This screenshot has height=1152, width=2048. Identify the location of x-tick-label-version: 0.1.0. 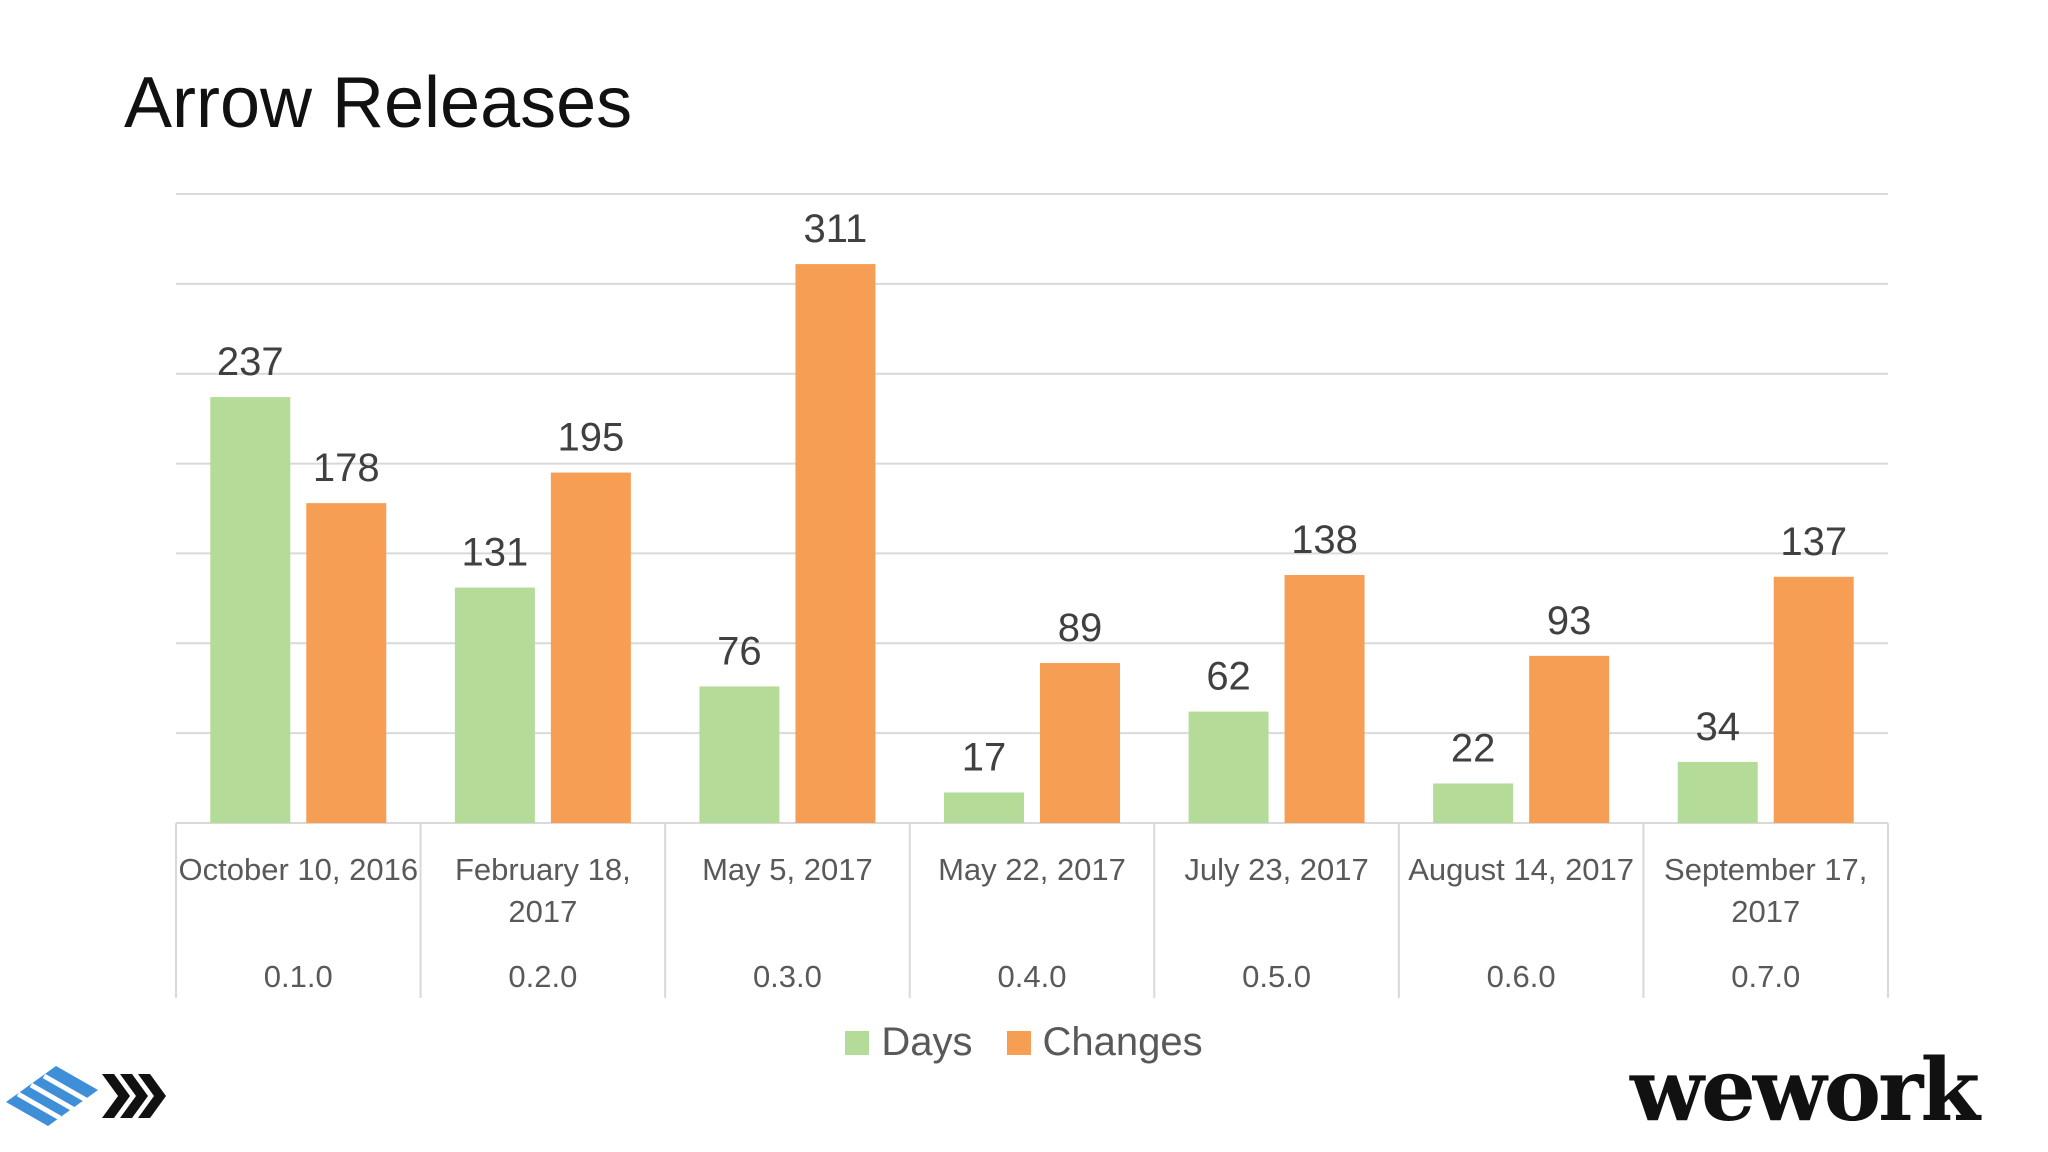
(298, 976).